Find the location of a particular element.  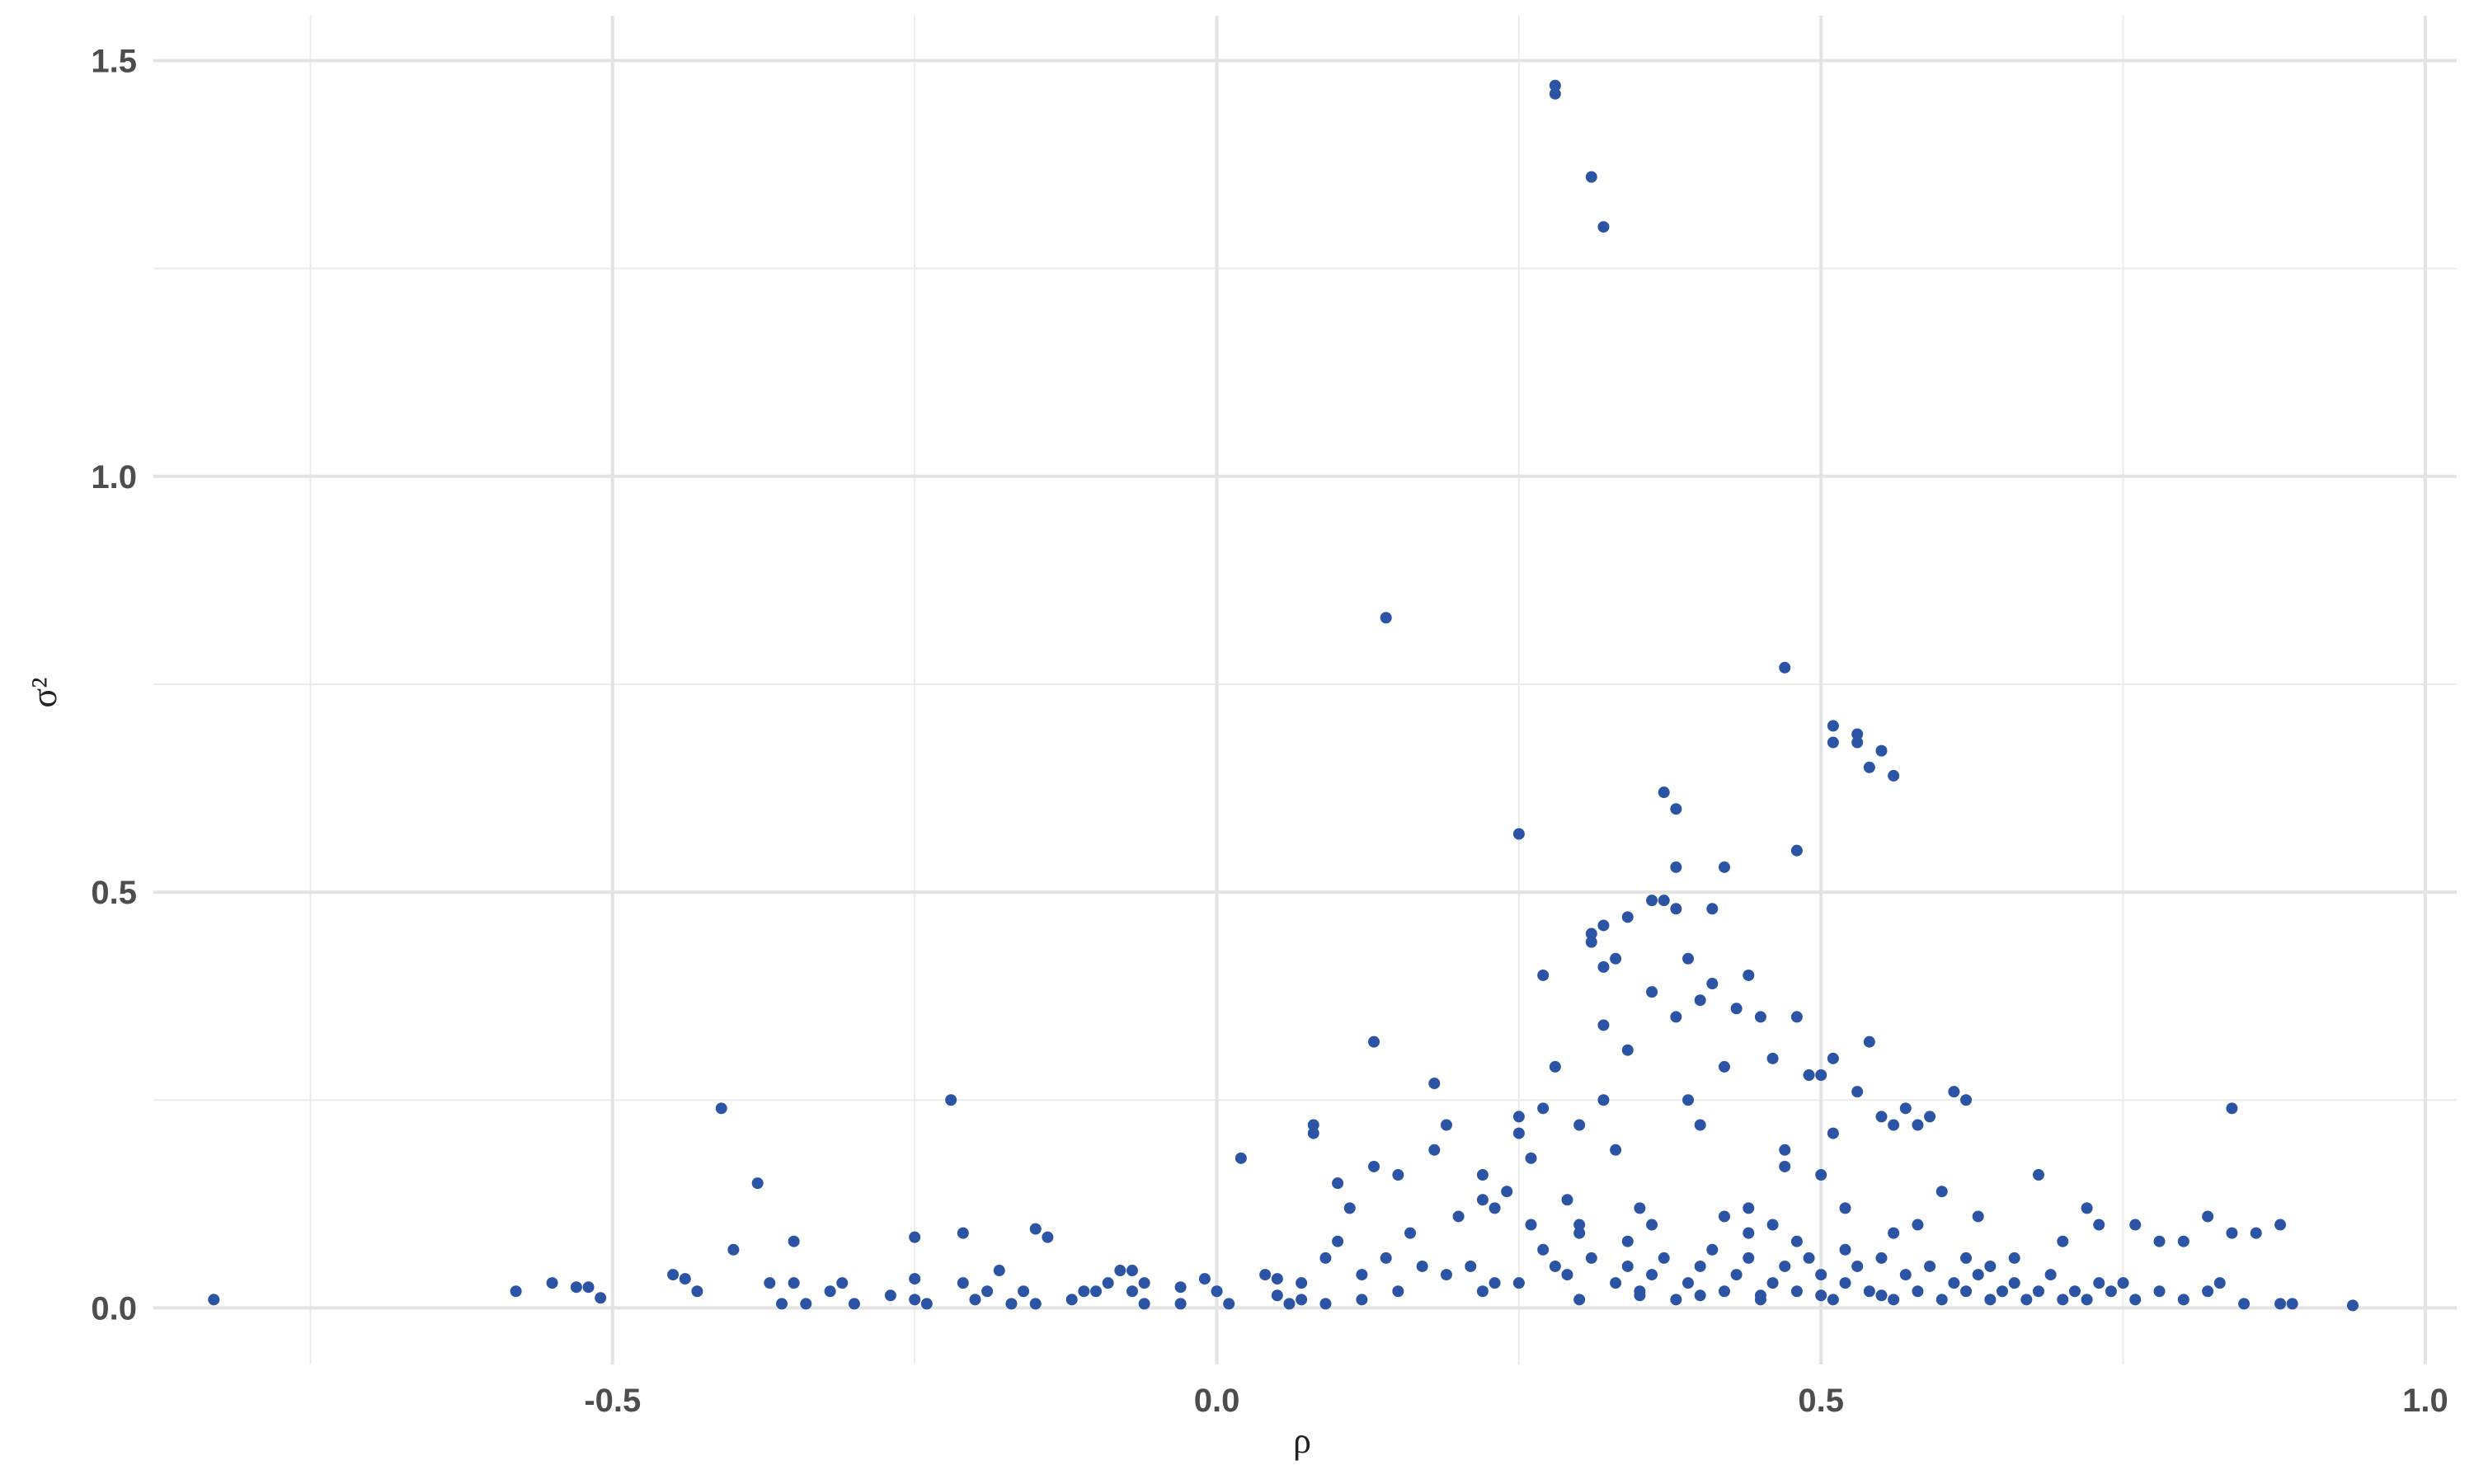

y-tick-label: 0.0 is located at coordinates (114, 1308).